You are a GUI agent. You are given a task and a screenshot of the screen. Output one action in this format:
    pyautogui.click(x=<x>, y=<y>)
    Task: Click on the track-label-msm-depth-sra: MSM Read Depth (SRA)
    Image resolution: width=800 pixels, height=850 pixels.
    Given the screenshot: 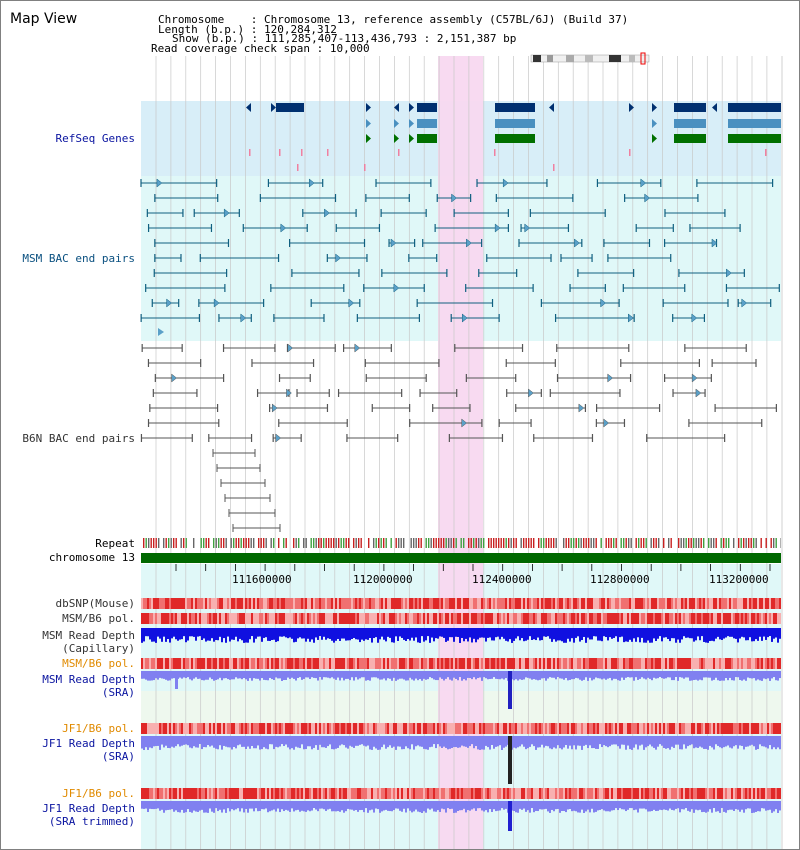 What is the action you would take?
    pyautogui.click(x=88, y=686)
    